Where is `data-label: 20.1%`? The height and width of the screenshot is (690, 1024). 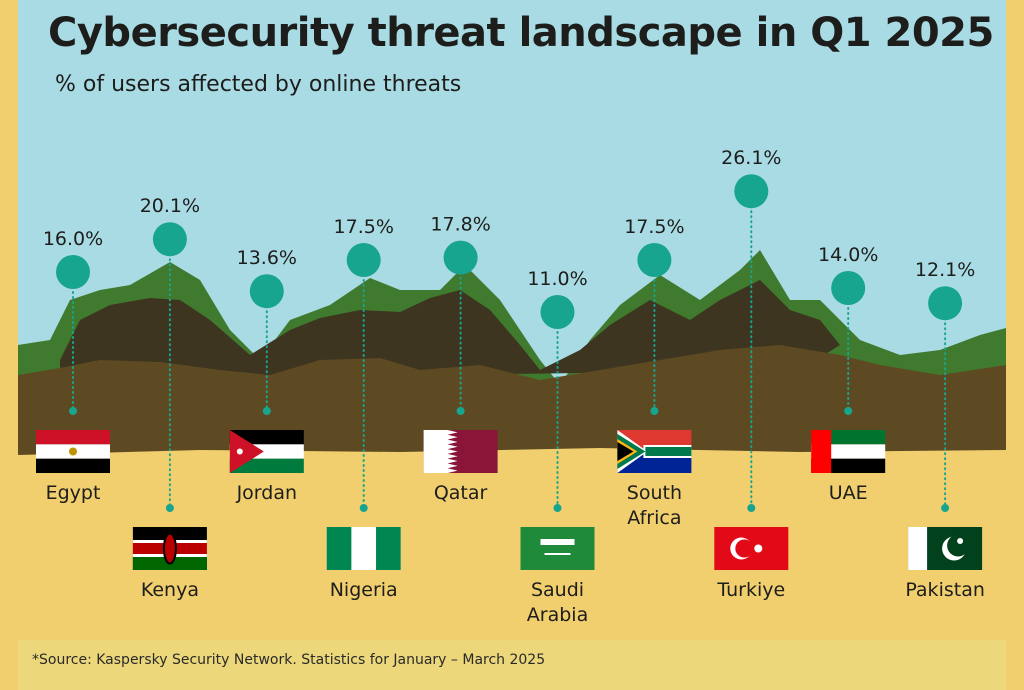
data-label: 20.1% is located at coordinates (170, 206).